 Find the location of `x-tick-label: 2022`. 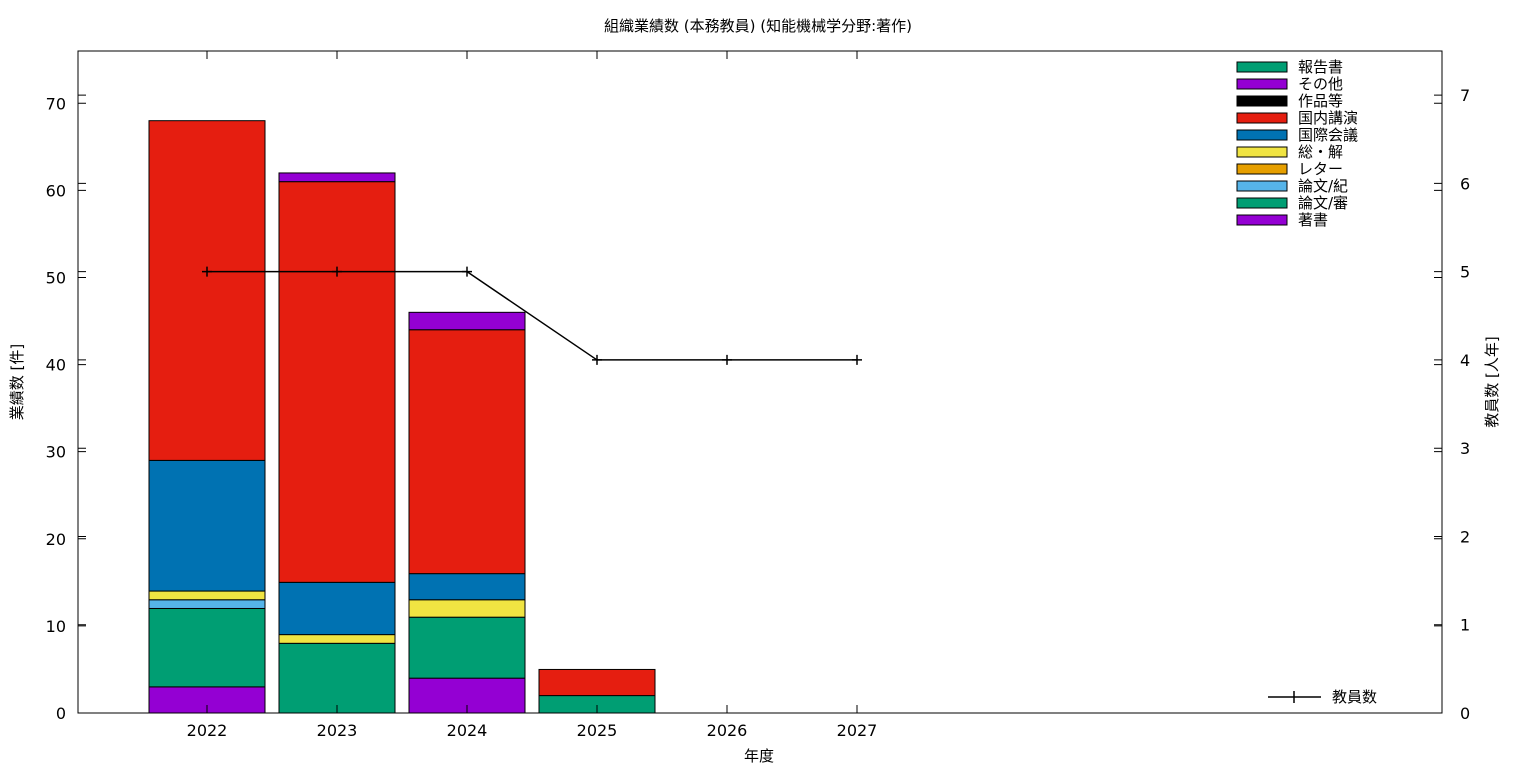

x-tick-label: 2022 is located at coordinates (207, 730).